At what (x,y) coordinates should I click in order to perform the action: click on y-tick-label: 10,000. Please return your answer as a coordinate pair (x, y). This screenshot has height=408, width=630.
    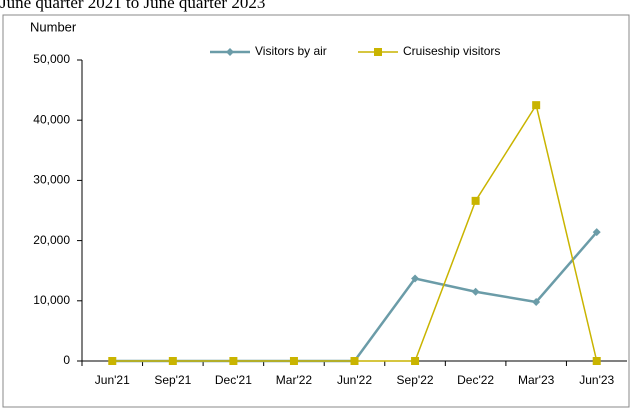
    Looking at the image, I should click on (51, 300).